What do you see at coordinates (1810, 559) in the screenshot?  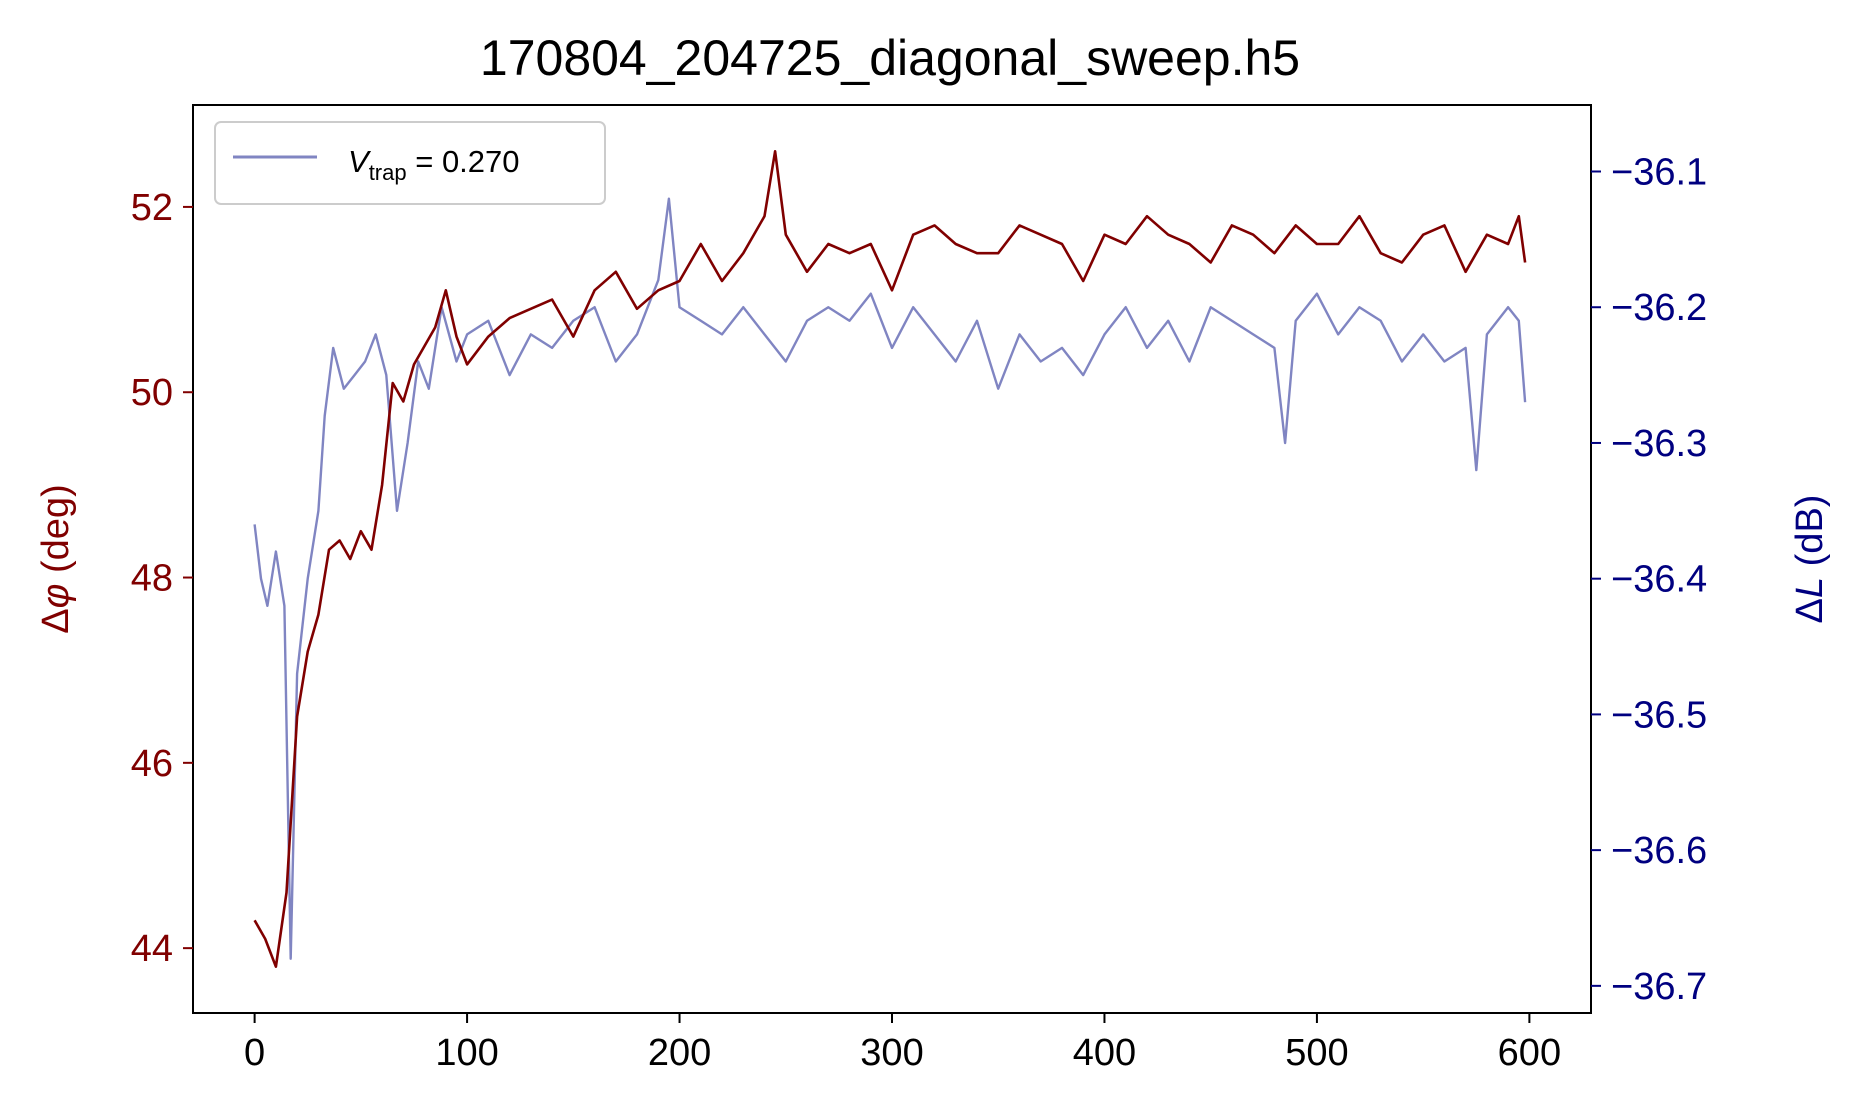 I see `y-axis-right-label: ΔL (dB)` at bounding box center [1810, 559].